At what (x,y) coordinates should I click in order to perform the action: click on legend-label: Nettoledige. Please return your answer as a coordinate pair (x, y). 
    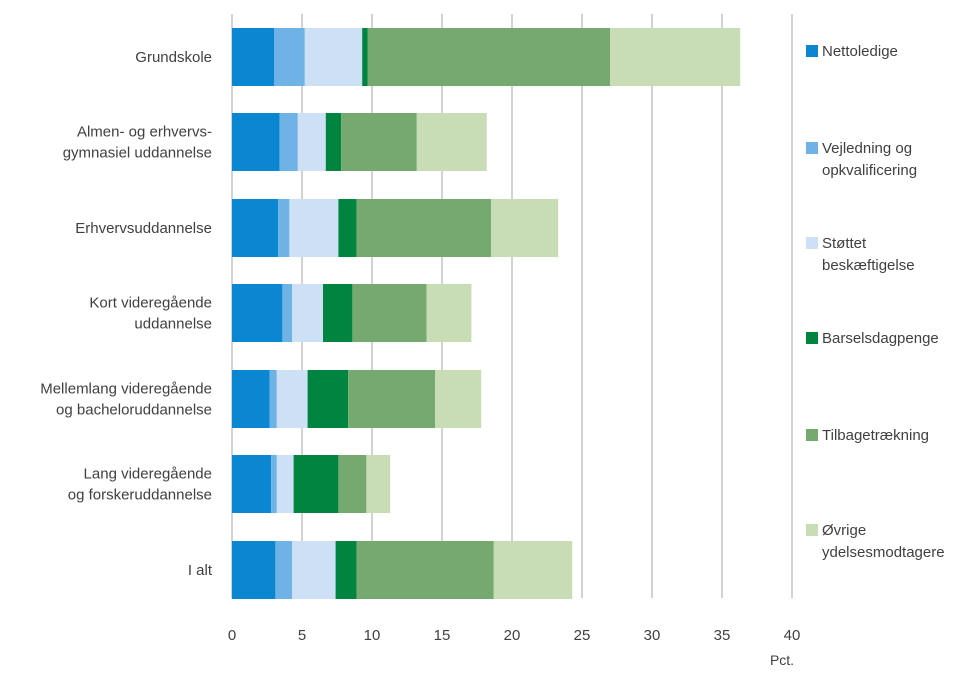
    Looking at the image, I should click on (860, 51).